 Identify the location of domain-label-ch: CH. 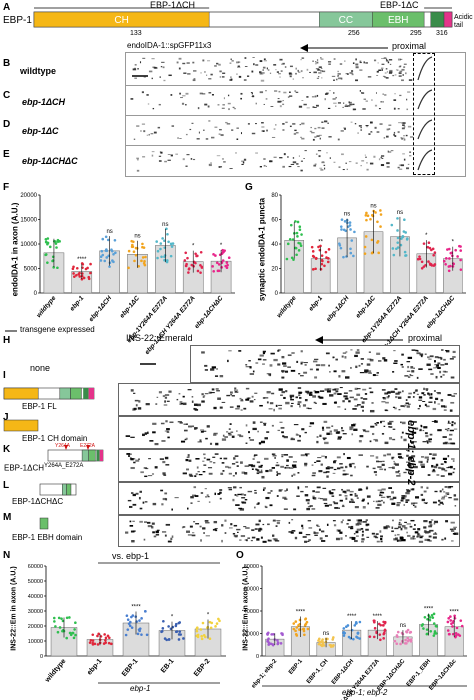
(121, 20).